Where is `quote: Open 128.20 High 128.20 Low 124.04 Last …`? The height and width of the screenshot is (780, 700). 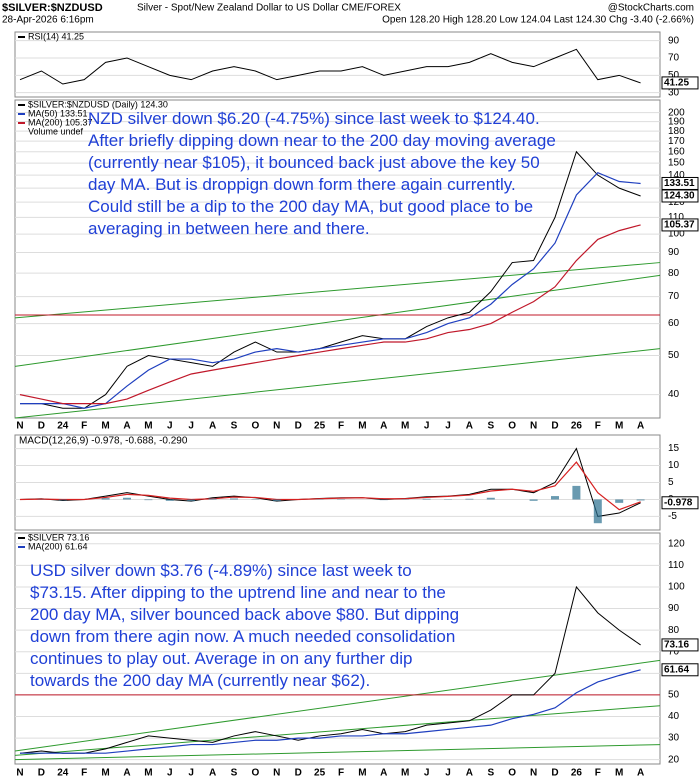
quote: Open 128.20 High 128.20 Low 124.04 Last … is located at coordinates (538, 20).